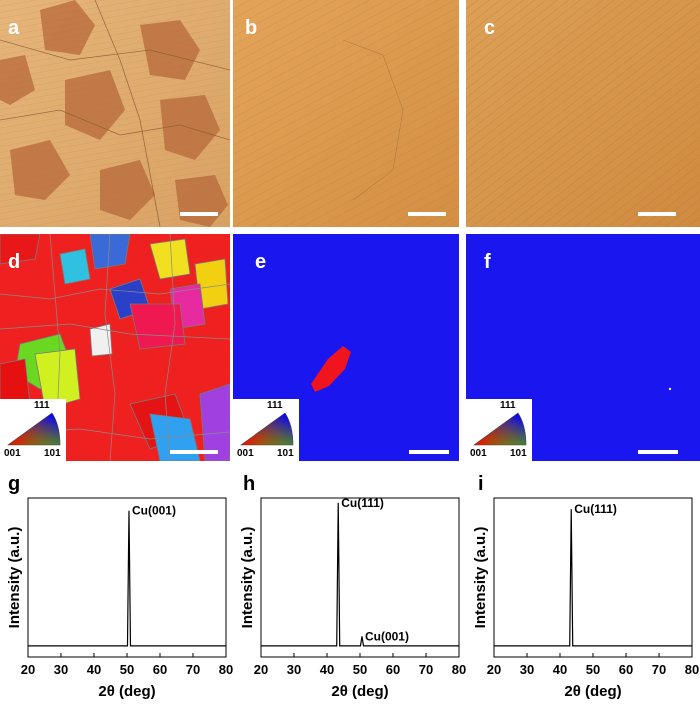 The height and width of the screenshot is (705, 700). What do you see at coordinates (251, 28) in the screenshot?
I see `panel-label-b: b` at bounding box center [251, 28].